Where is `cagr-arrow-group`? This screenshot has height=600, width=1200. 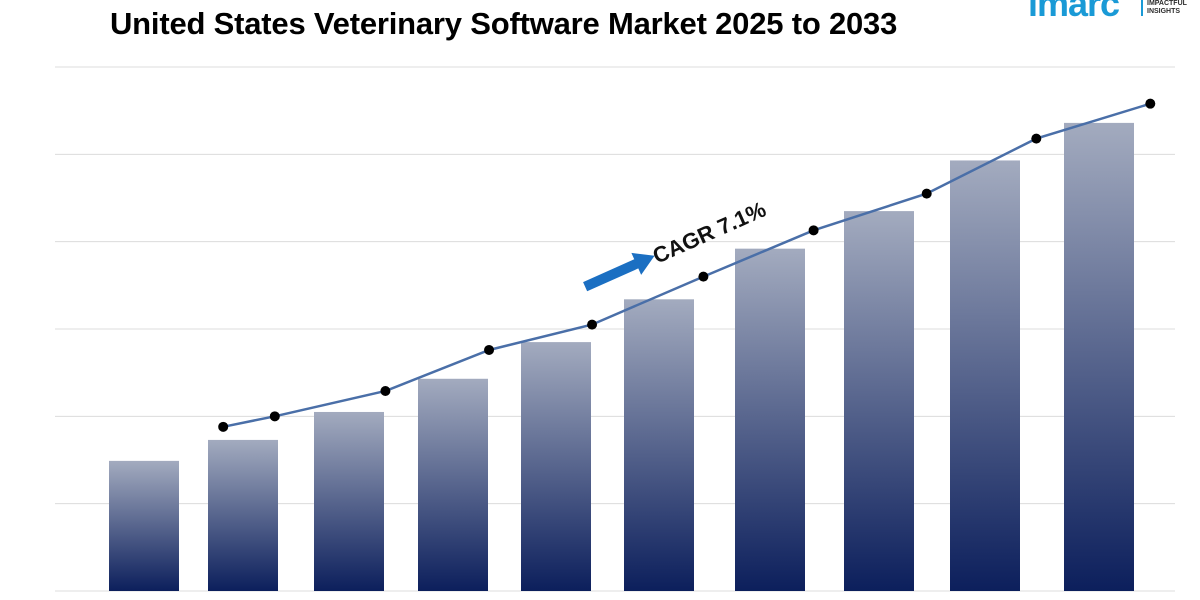 cagr-arrow-group is located at coordinates (619, 272).